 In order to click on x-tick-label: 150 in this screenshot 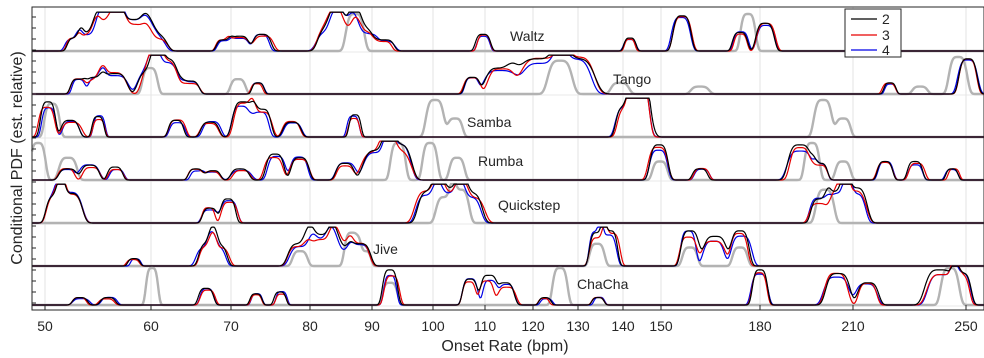, I will do `click(661, 326)`.